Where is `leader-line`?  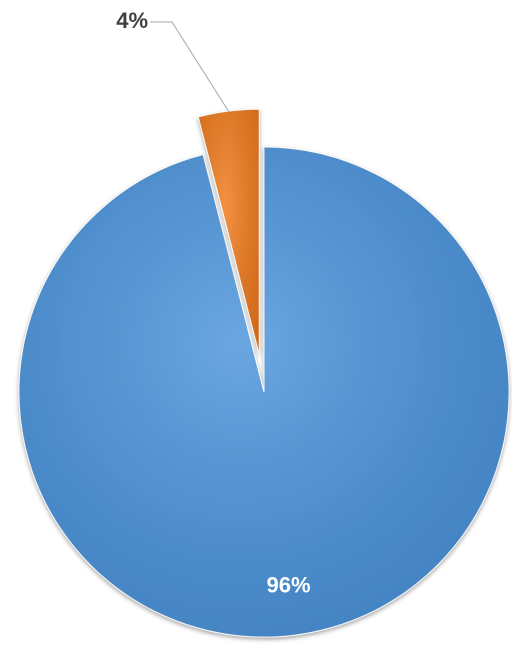
leader-line is located at coordinates (189, 66).